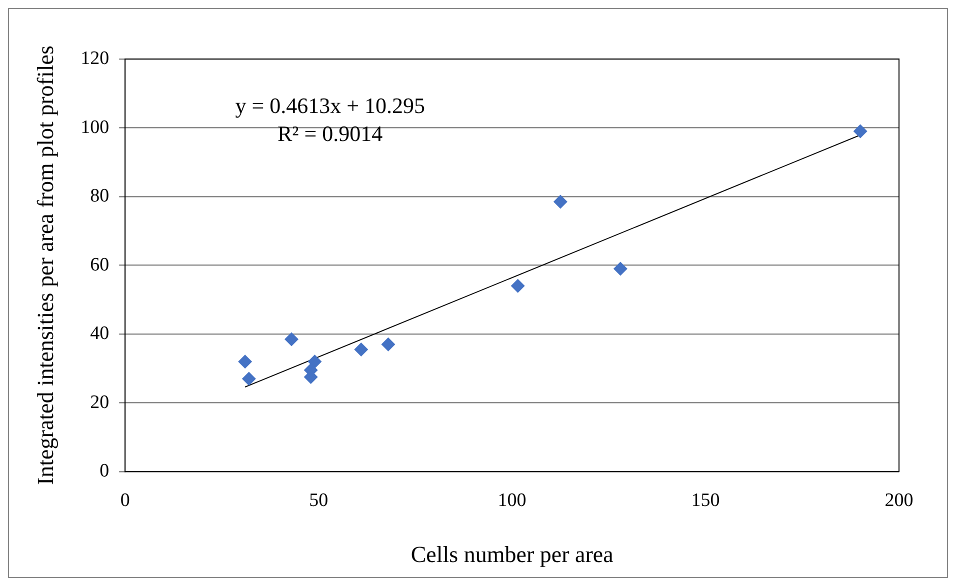  Describe the element at coordinates (100, 333) in the screenshot. I see `y-tick-label: 40` at that location.